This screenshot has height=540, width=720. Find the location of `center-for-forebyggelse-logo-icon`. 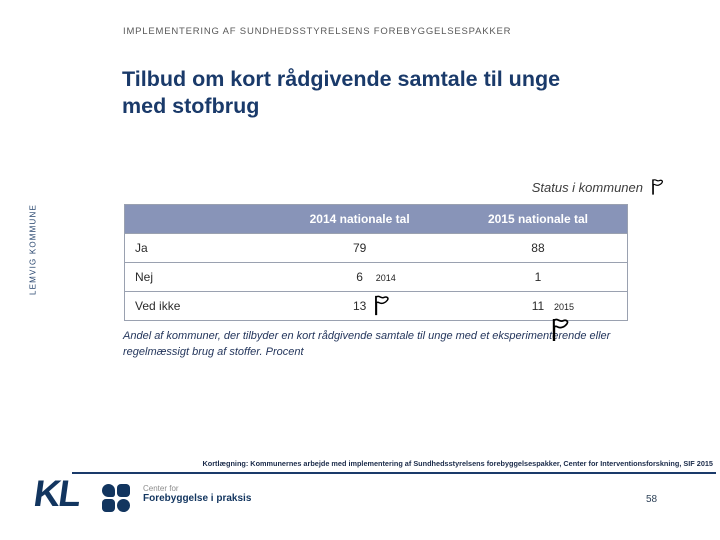

center-for-forebyggelse-logo-icon is located at coordinates (116, 498).